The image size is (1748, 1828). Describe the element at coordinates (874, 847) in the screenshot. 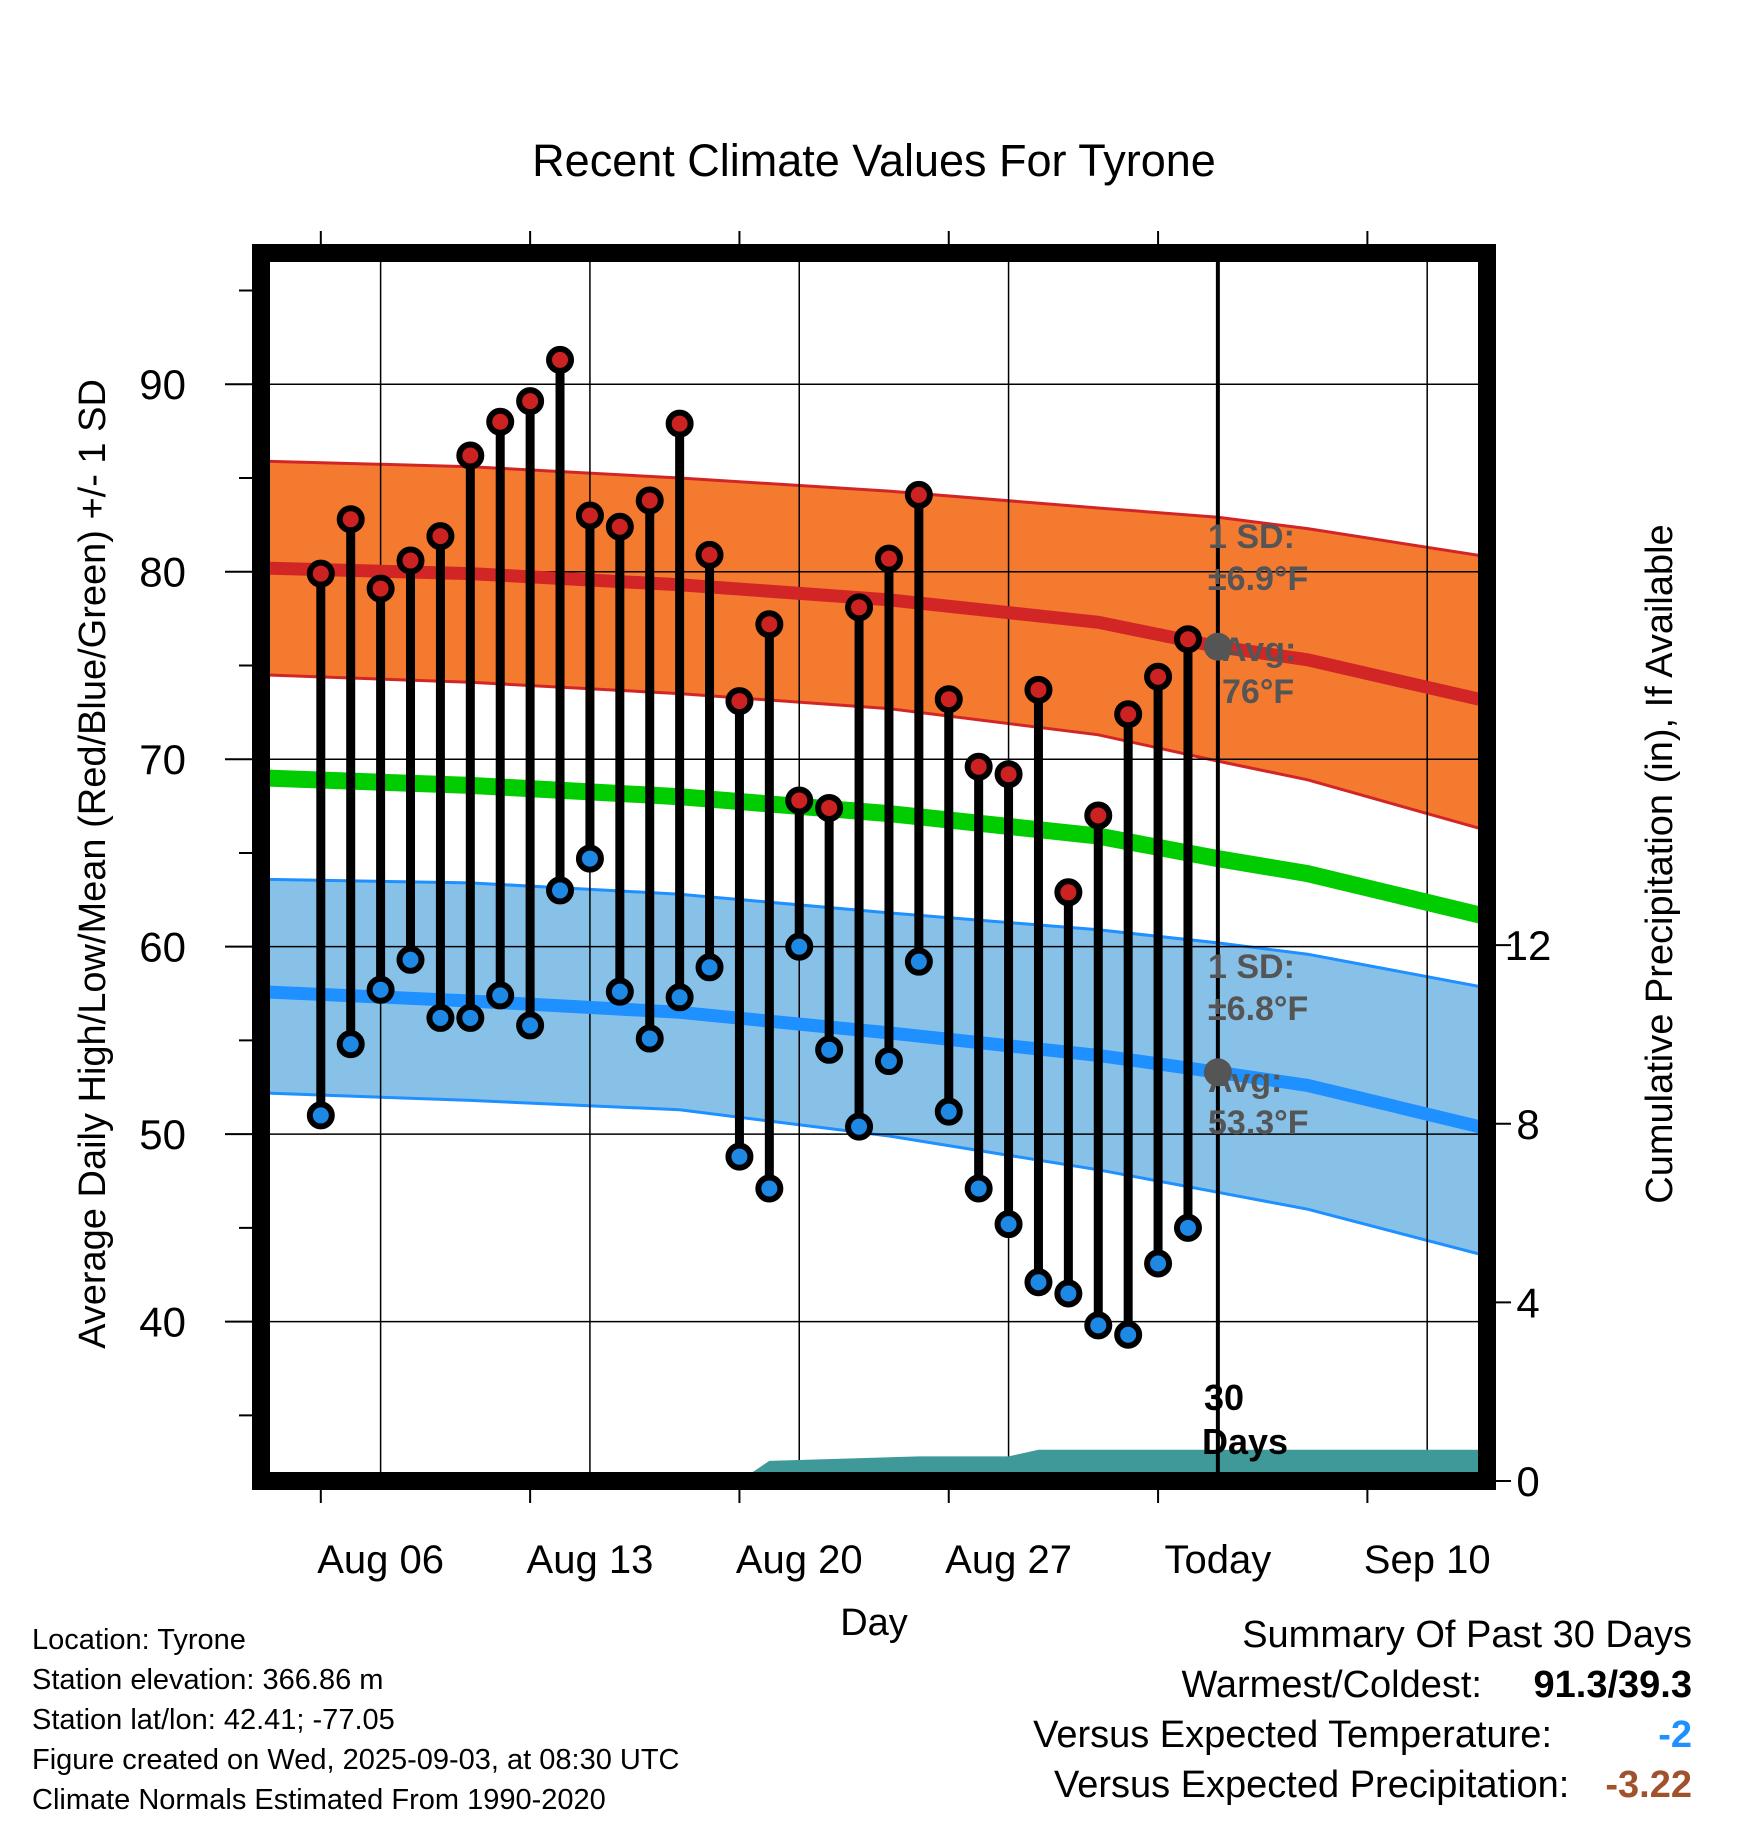

I see `avg-mean-line` at that location.